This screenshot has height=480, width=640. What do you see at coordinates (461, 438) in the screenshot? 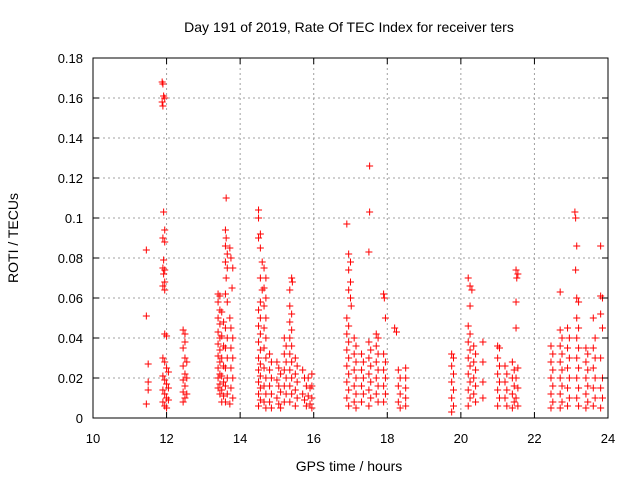
I see `x-tick-label: 20` at bounding box center [461, 438].